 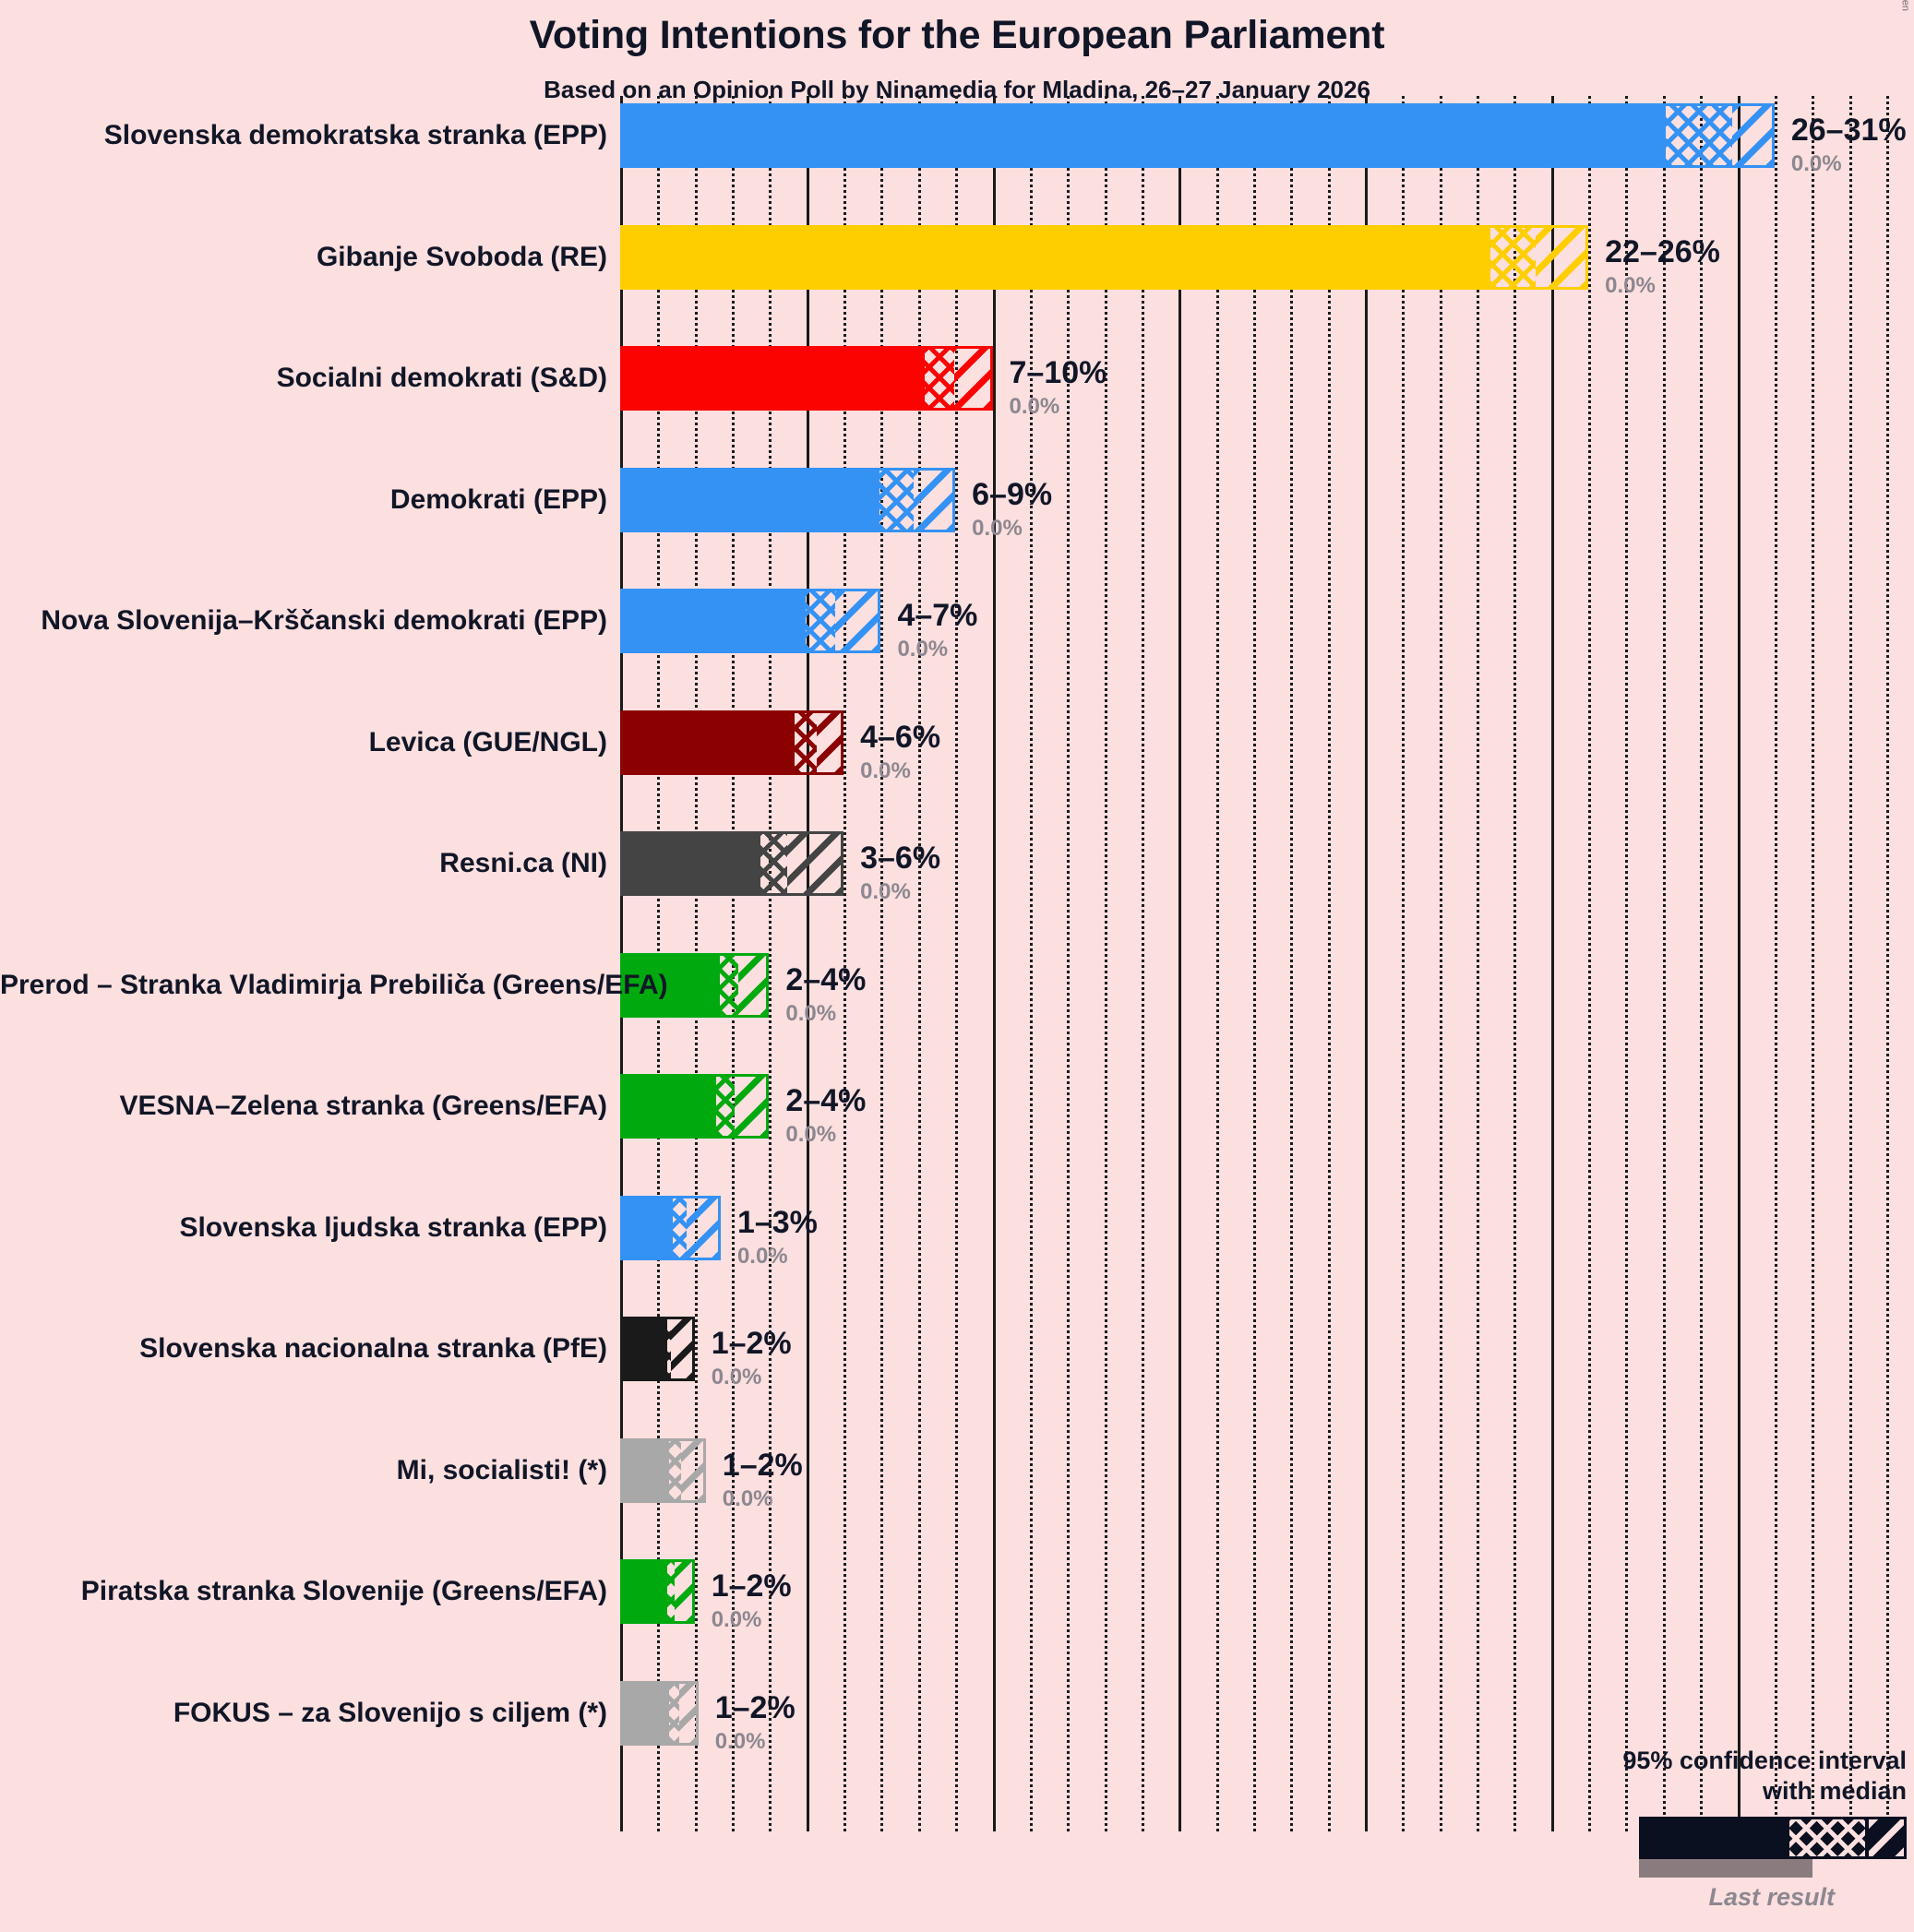 What do you see at coordinates (461, 256) in the screenshot?
I see `category-label: Gibanje Svoboda (RE)` at bounding box center [461, 256].